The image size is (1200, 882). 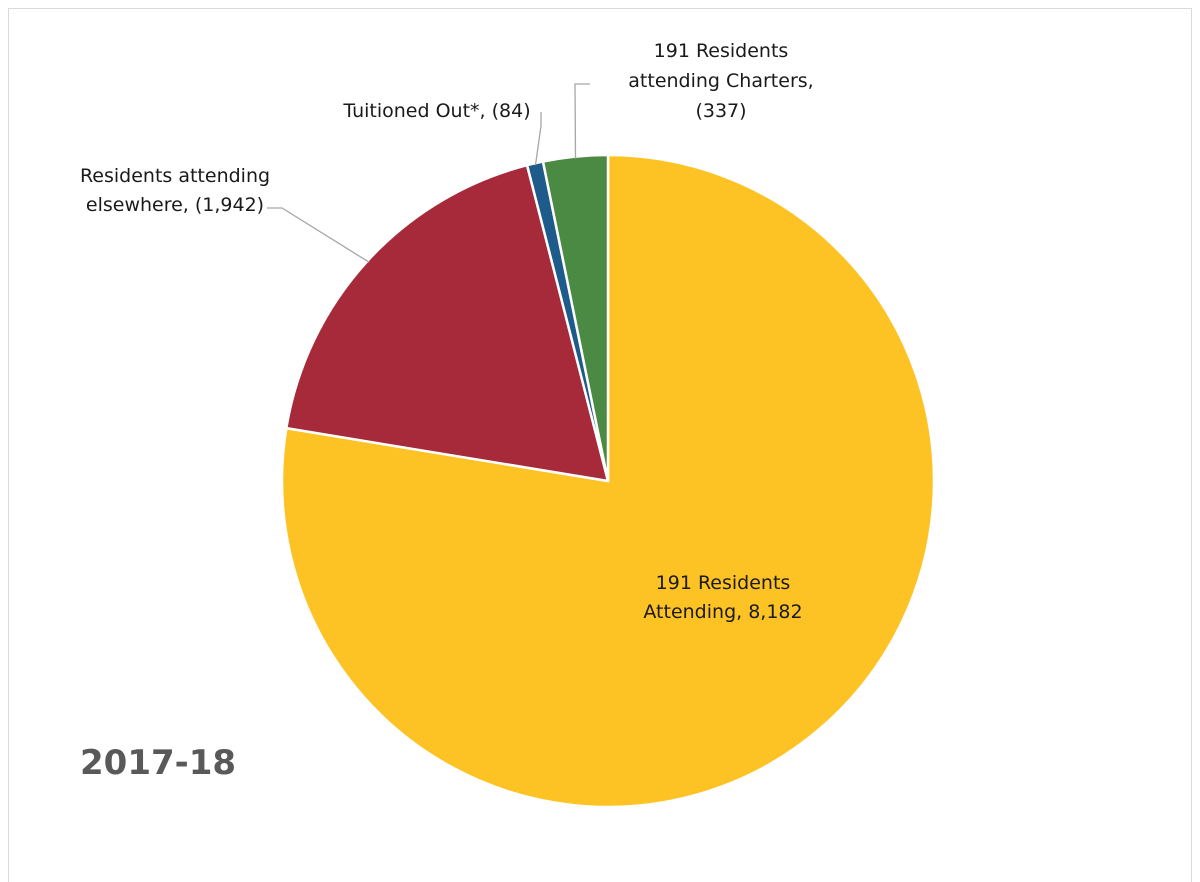 I want to click on slice-label-attending: 191 Residents Attending, 8,182, so click(x=722, y=597).